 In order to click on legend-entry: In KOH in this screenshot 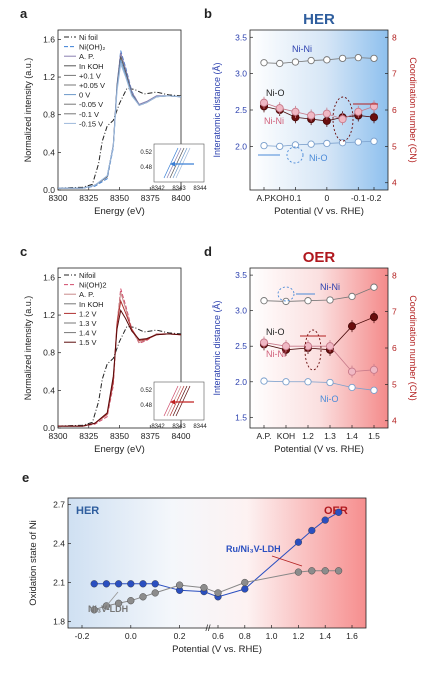, I will do `click(91, 66)`.